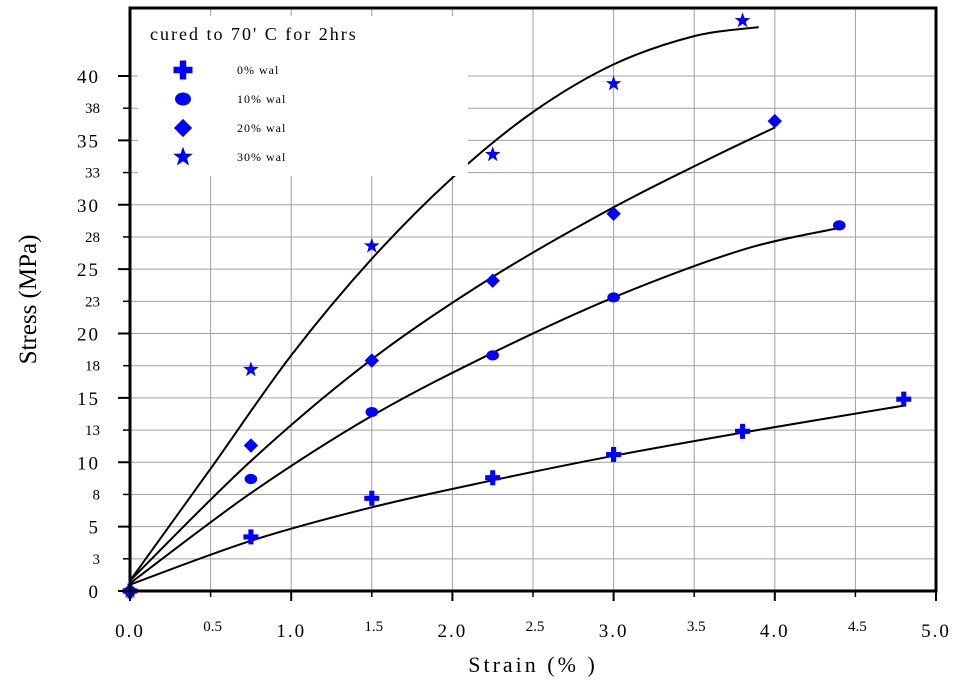 The height and width of the screenshot is (684, 957). Describe the element at coordinates (291, 631) in the screenshot. I see `x-tick-label: 1.0` at that location.